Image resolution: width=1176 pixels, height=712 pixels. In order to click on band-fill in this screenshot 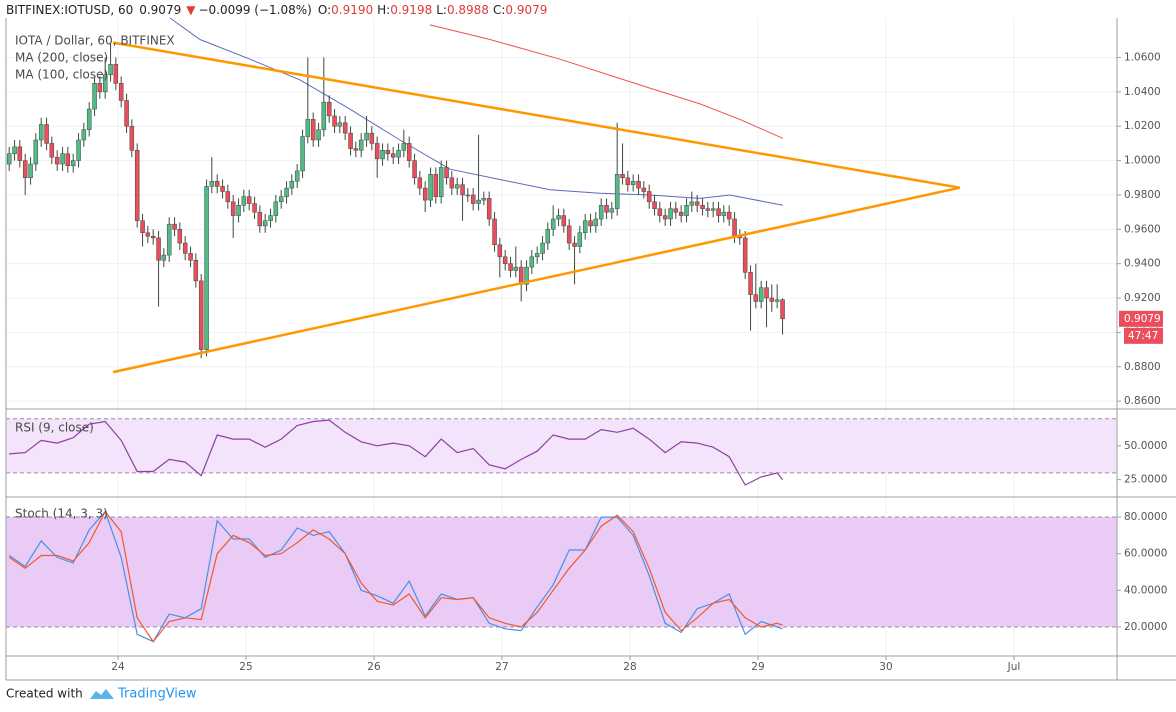, I will do `click(561, 572)`.